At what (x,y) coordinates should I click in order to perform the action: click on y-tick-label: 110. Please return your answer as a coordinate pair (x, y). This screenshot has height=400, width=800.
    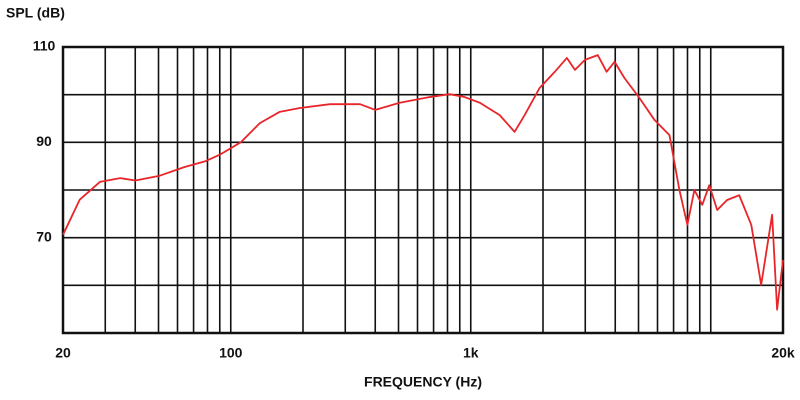
    Looking at the image, I should click on (44, 46).